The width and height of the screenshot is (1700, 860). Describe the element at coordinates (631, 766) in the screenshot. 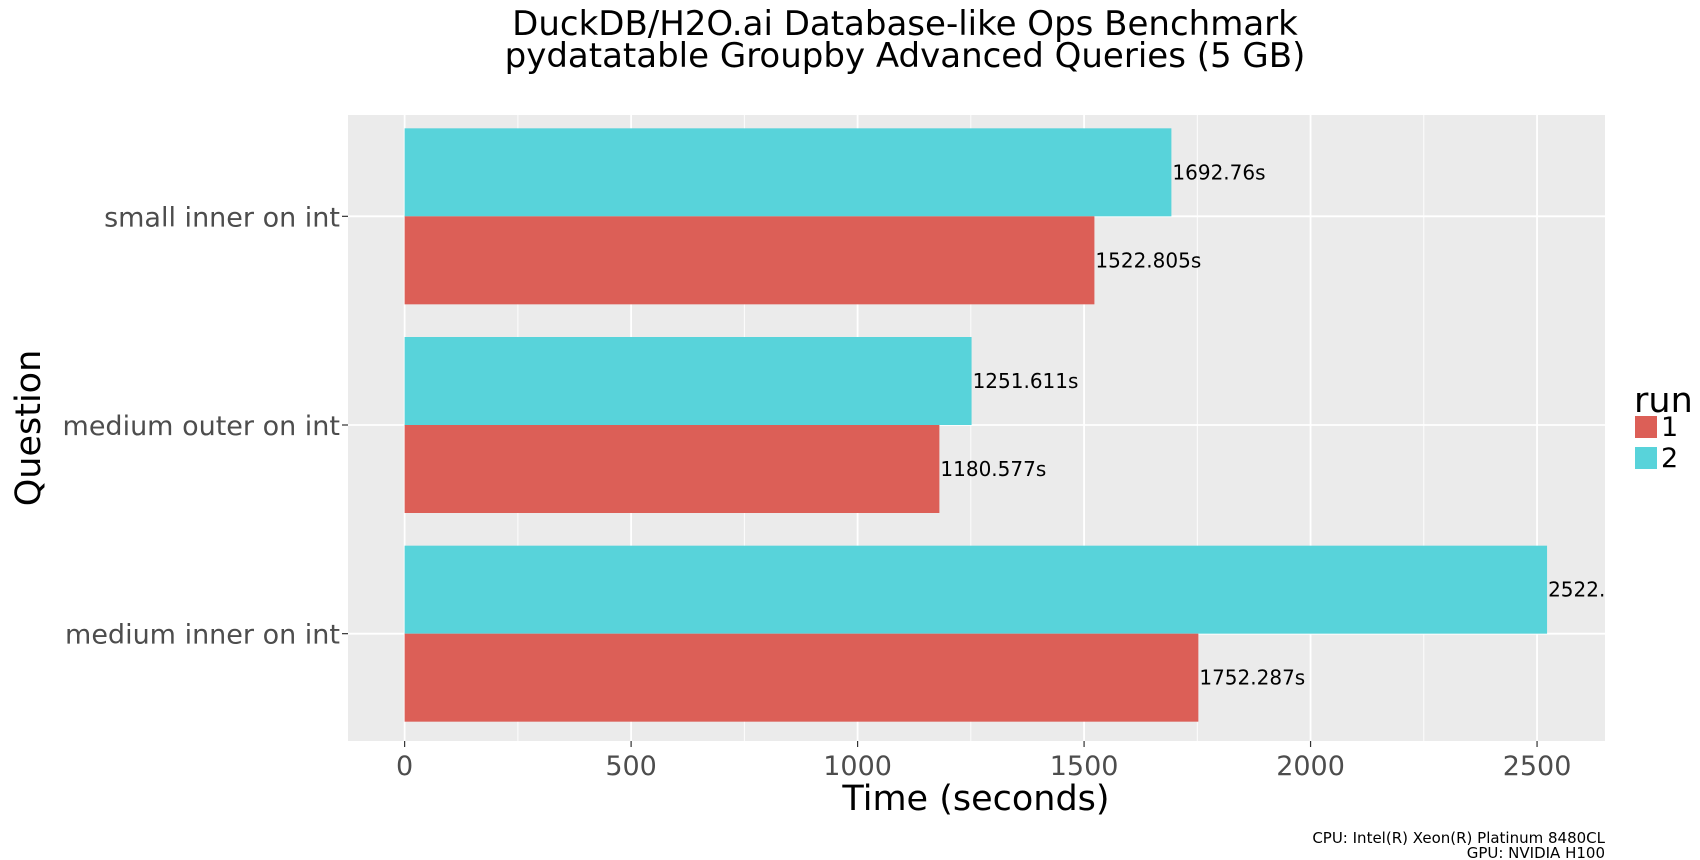

I see `x-tick-label: 500` at that location.